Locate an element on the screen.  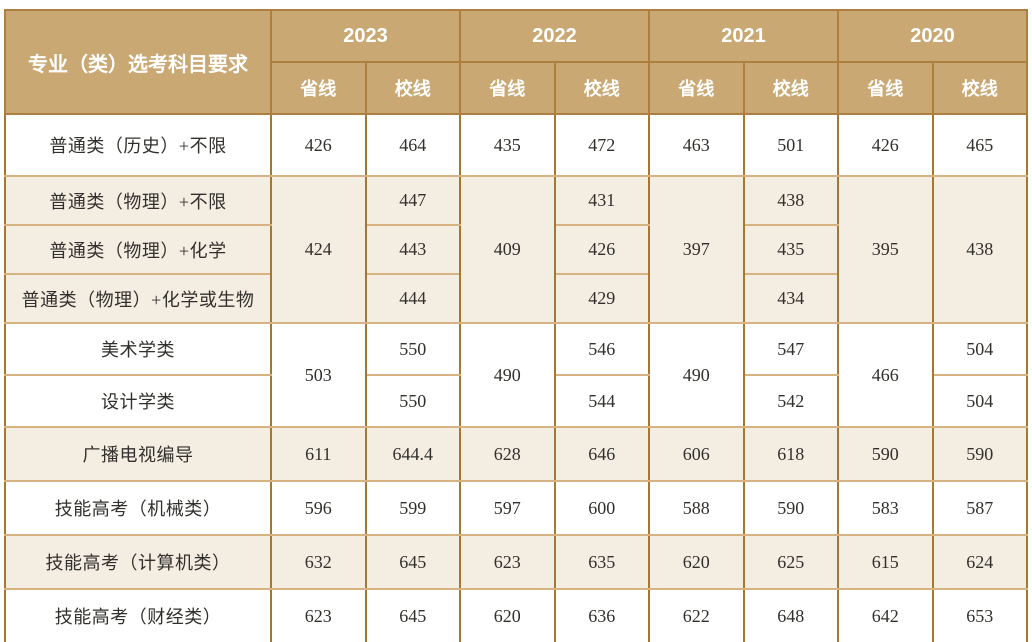
score-cell: 618 is located at coordinates (790, 454).